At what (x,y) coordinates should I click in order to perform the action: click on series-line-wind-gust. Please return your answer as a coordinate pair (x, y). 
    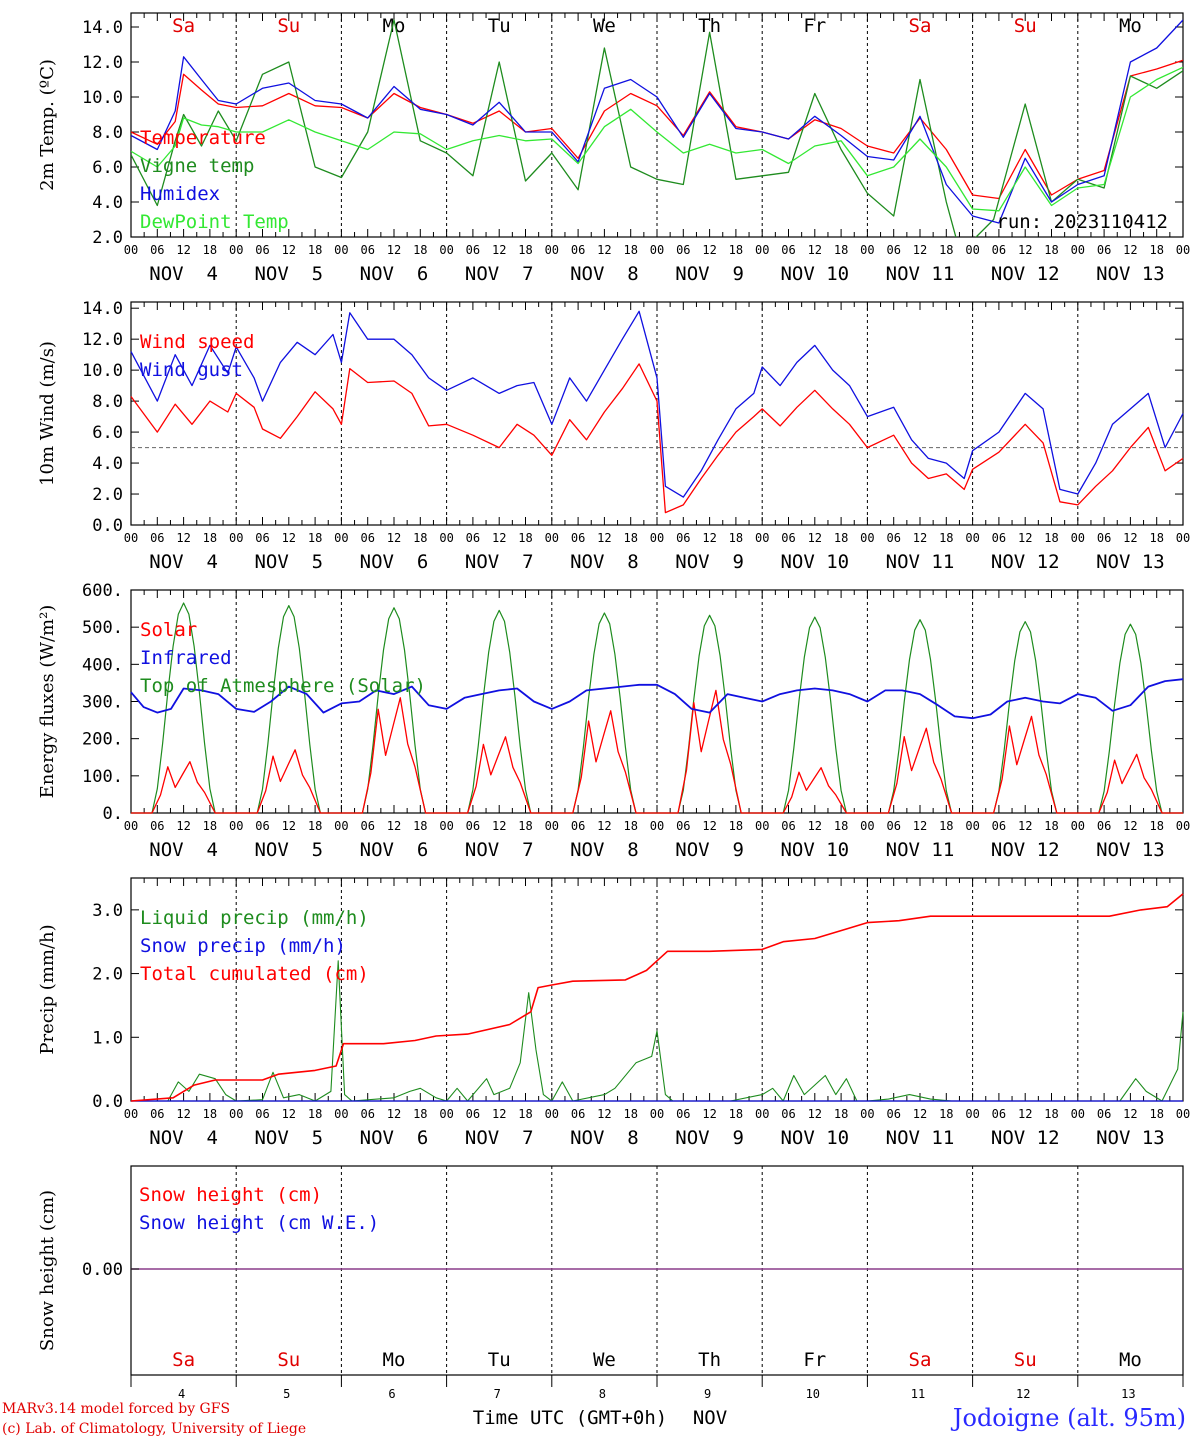
    Looking at the image, I should click on (657, 404).